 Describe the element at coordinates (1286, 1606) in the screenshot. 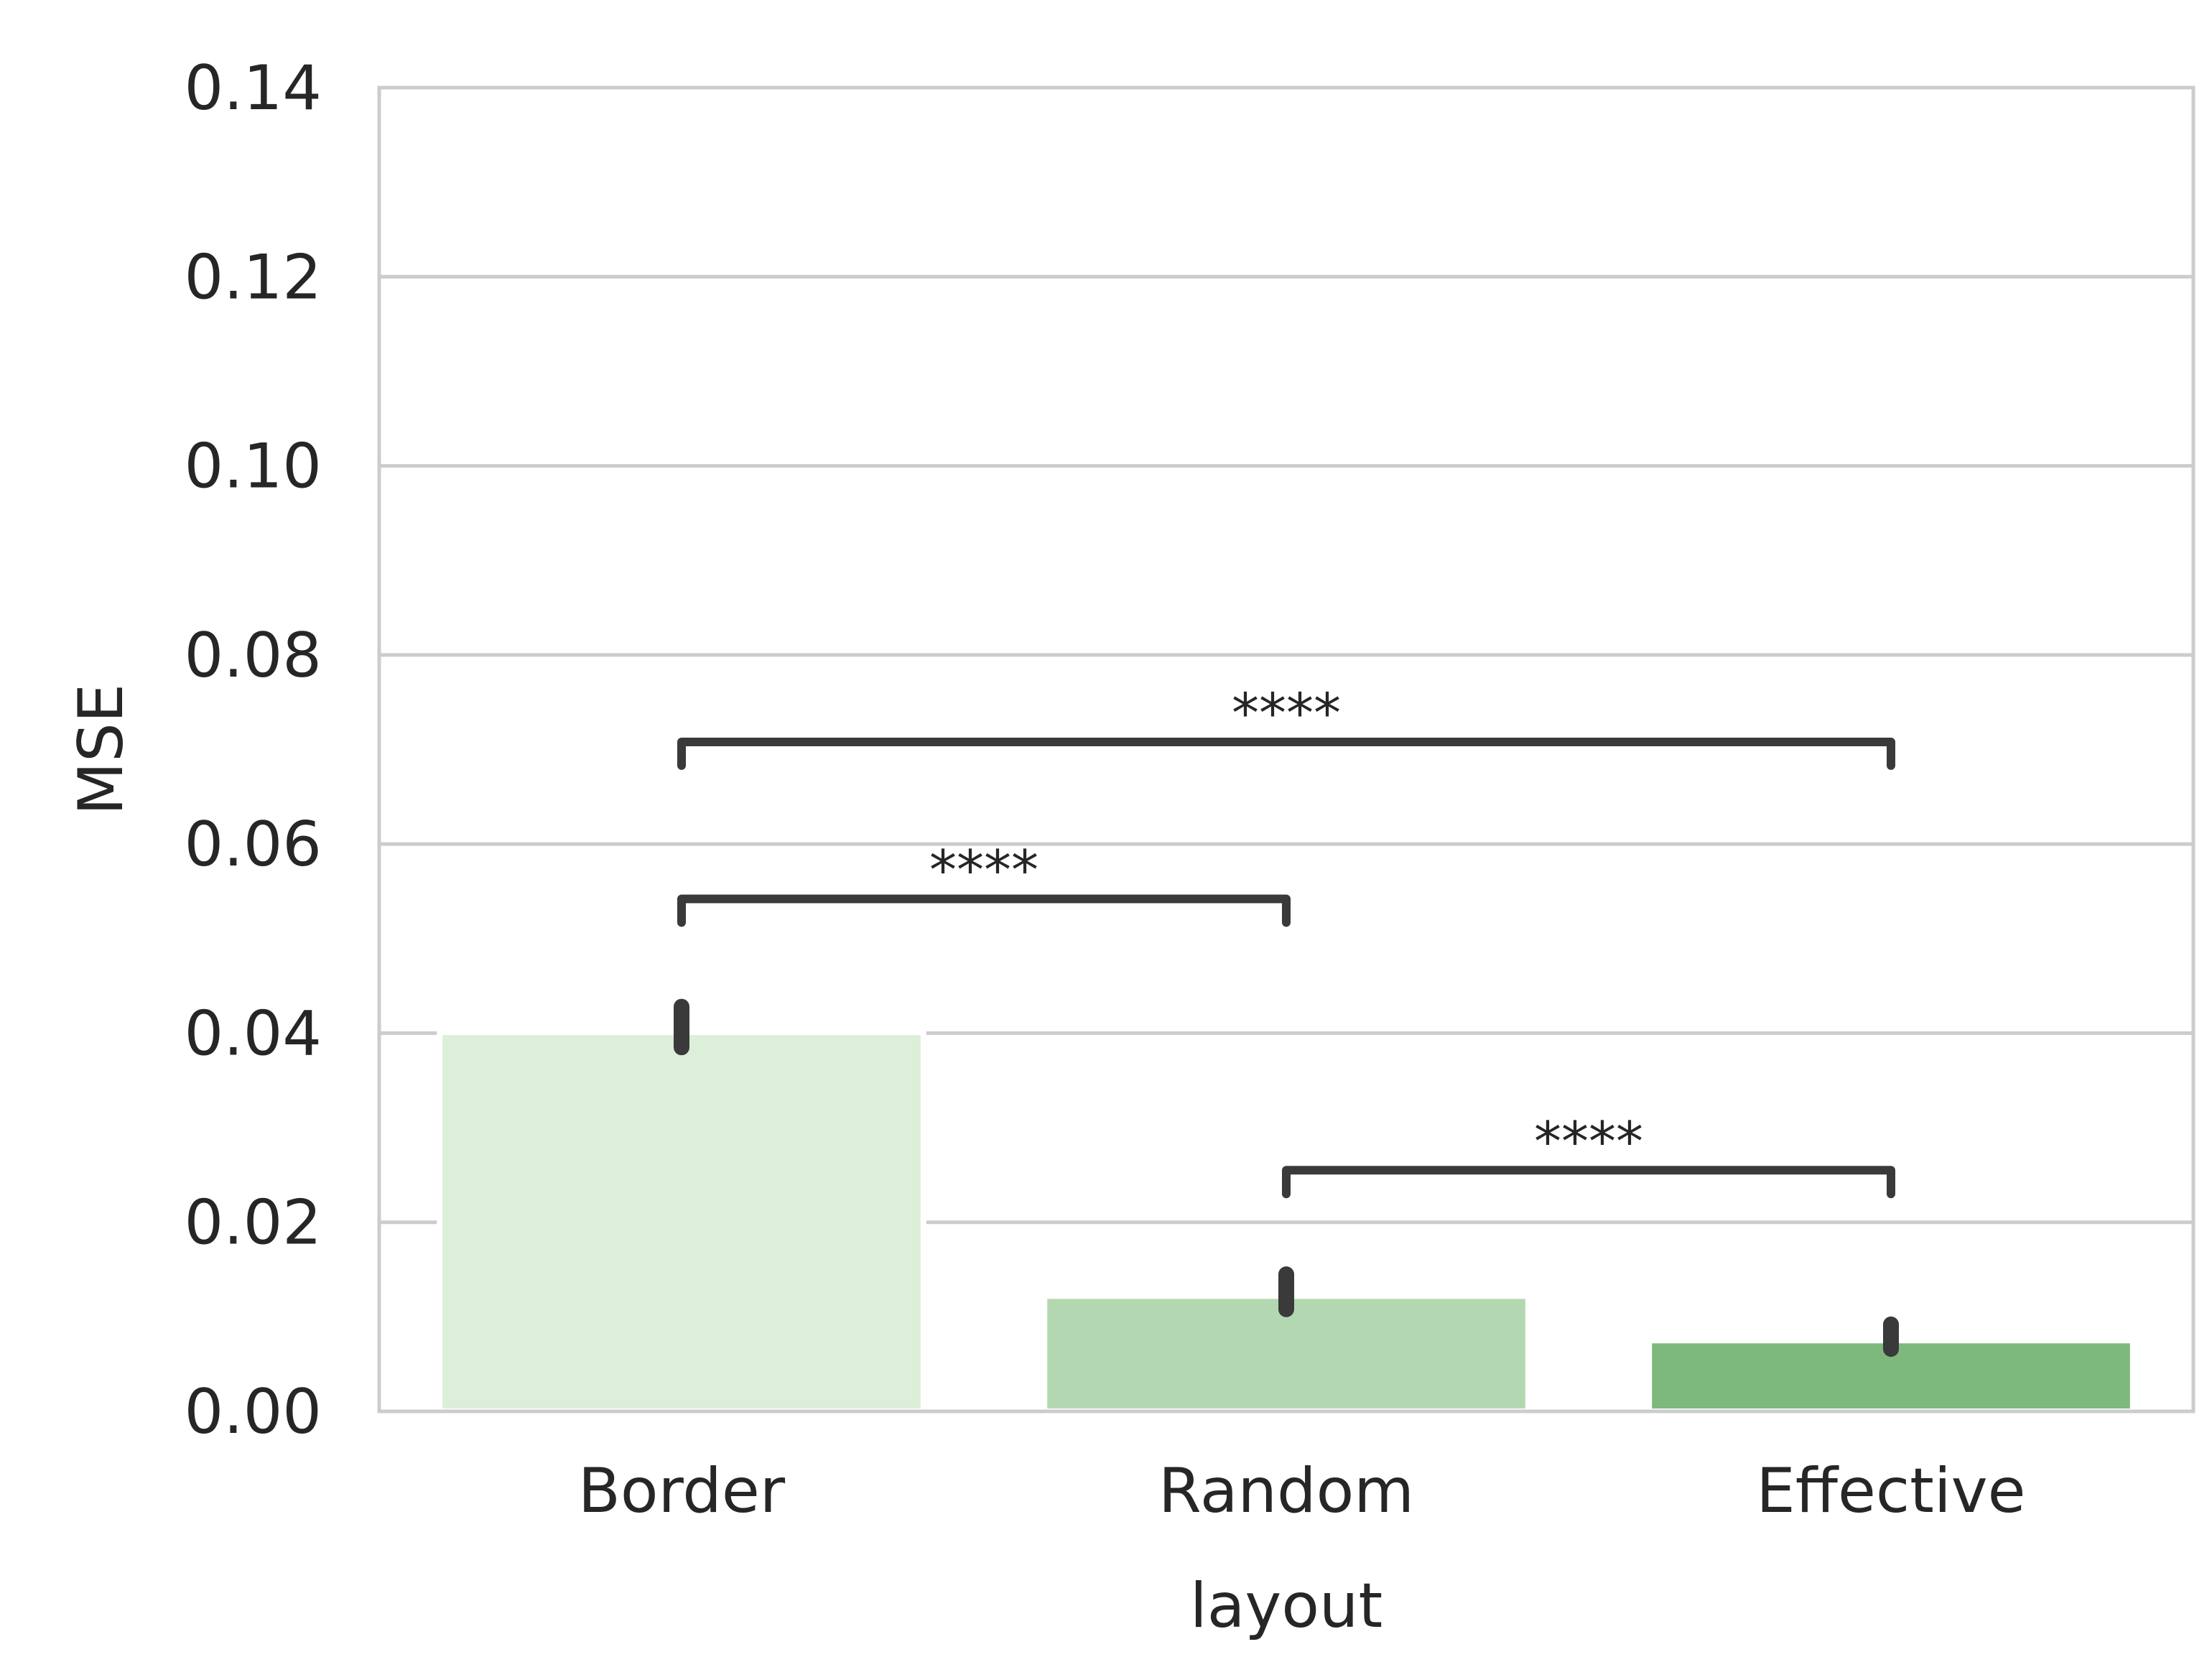

I see `x-axis-title: layout` at that location.